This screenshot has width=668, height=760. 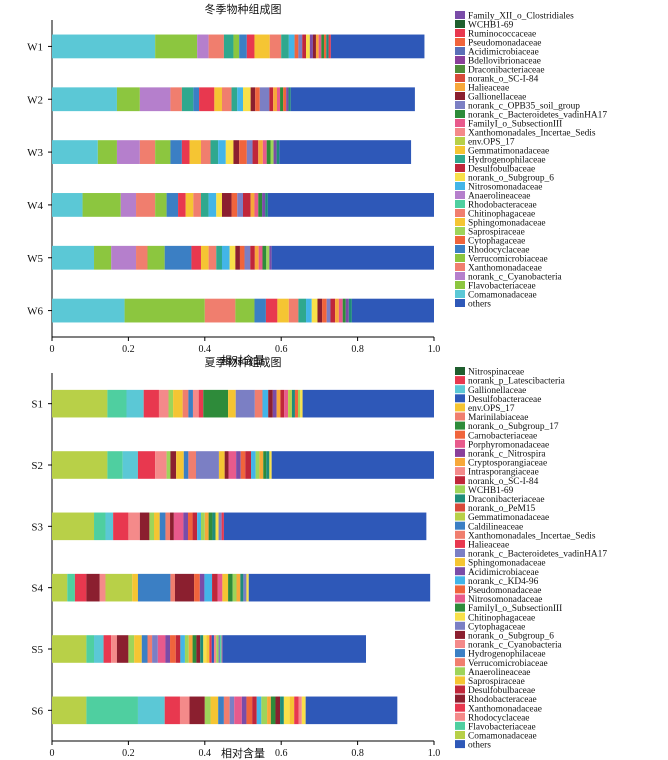 I want to click on legend-label: Gemmatimonadaceae, so click(x=508, y=518).